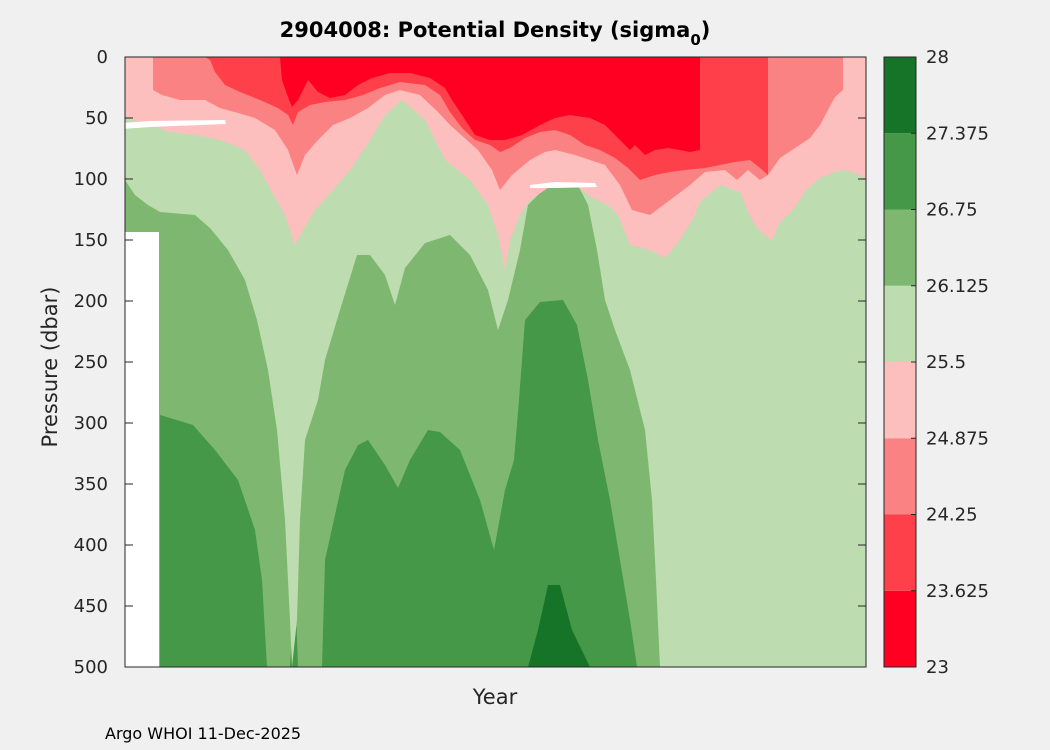 This screenshot has width=1050, height=750. What do you see at coordinates (91, 423) in the screenshot?
I see `y-tick-label: 300` at bounding box center [91, 423].